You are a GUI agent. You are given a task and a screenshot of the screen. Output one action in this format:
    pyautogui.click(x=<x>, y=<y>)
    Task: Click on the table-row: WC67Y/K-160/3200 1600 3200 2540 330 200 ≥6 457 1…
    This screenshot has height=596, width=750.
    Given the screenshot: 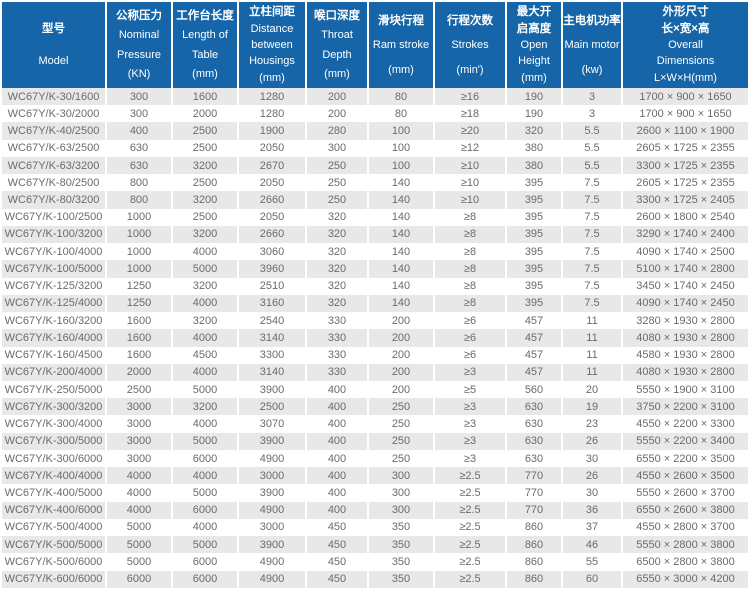 What is the action you would take?
    pyautogui.click(x=375, y=321)
    